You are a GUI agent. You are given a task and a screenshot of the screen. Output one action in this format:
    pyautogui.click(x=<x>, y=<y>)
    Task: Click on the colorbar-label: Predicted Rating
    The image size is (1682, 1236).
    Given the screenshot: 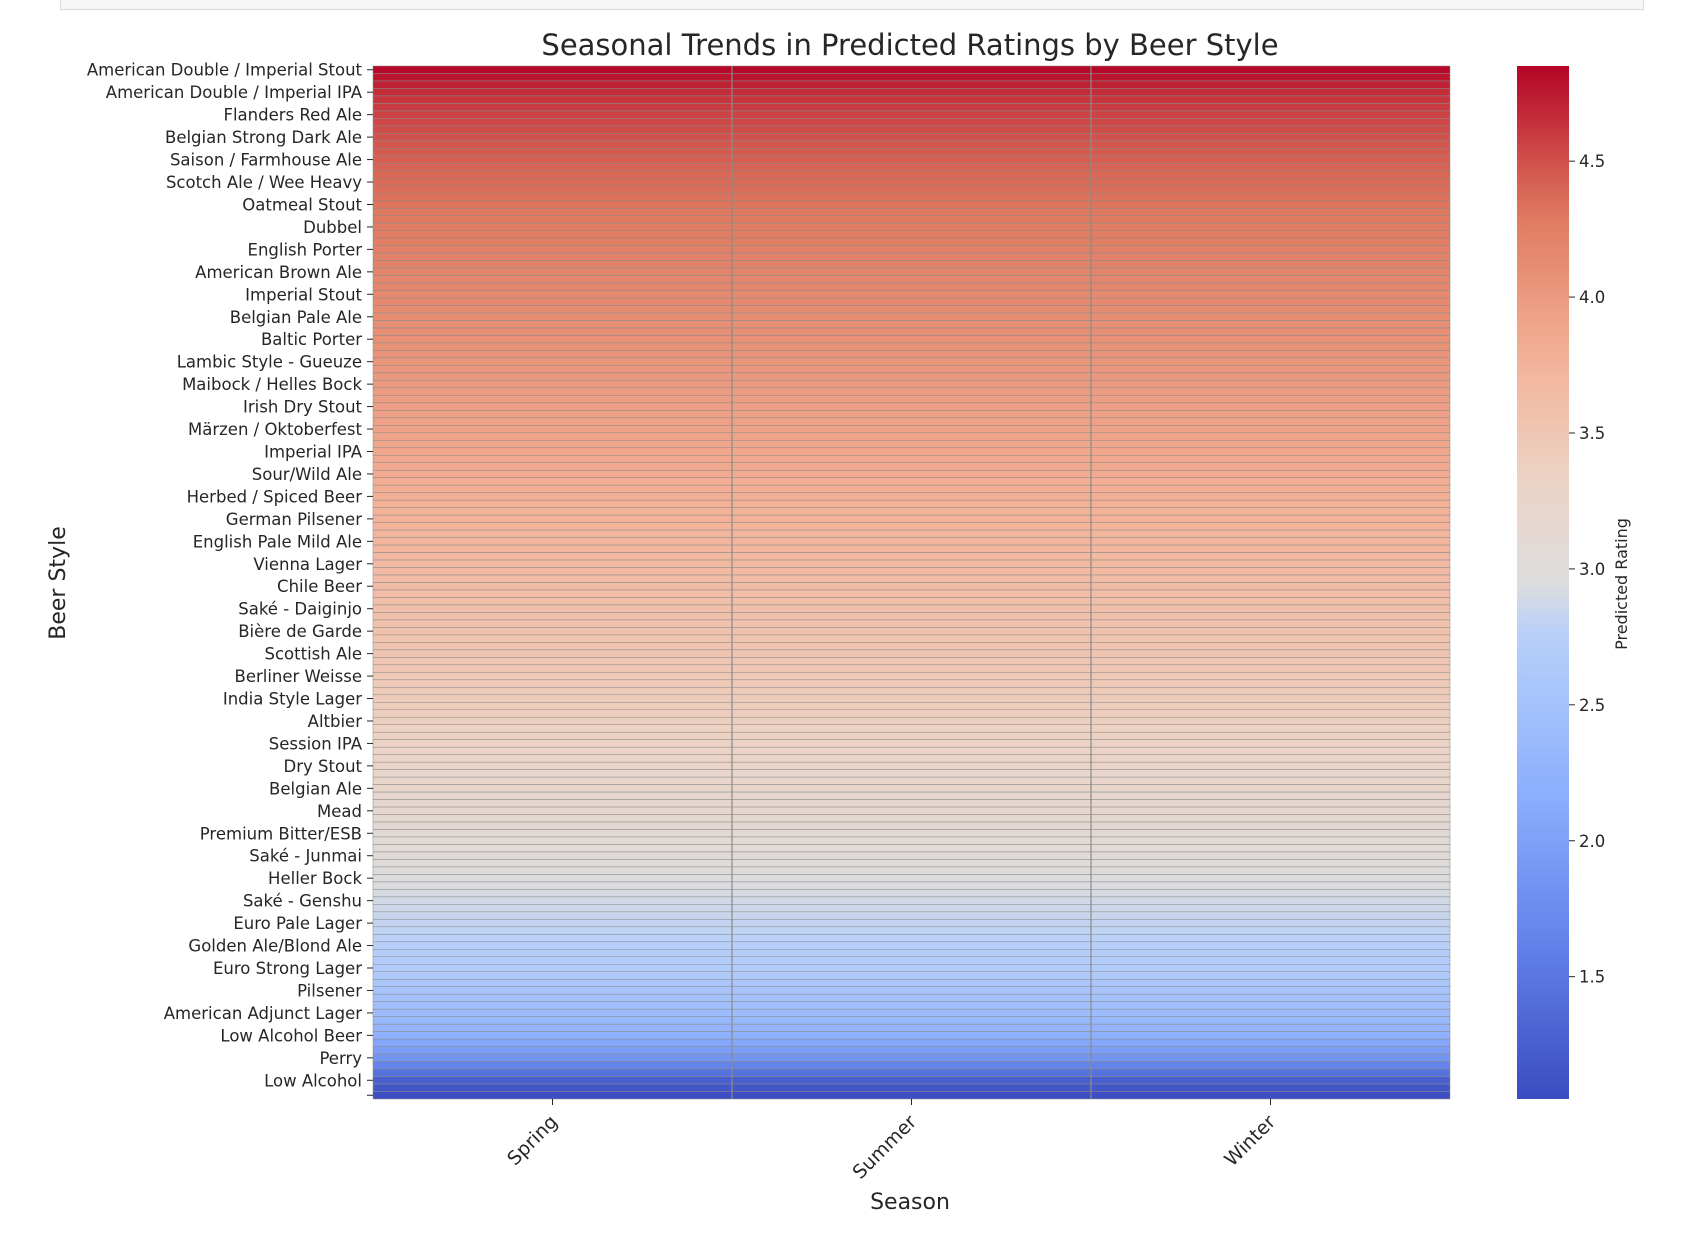 What is the action you would take?
    pyautogui.click(x=1621, y=584)
    